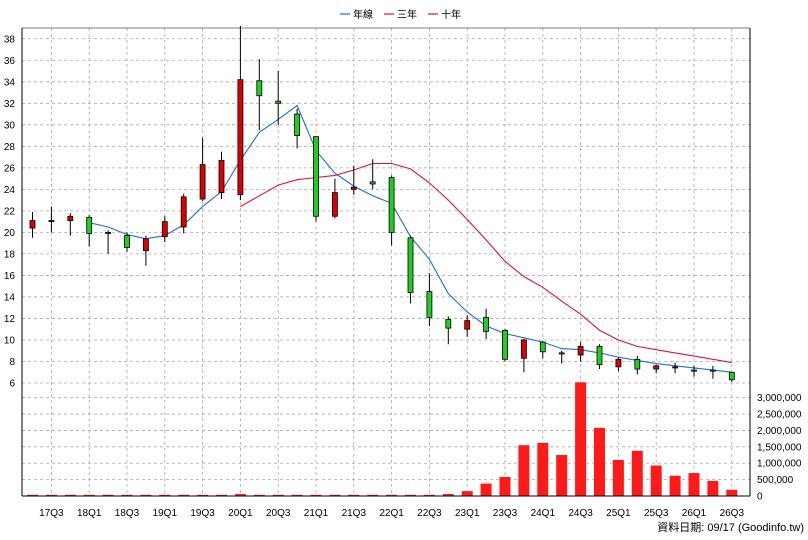 The image size is (808, 540). What do you see at coordinates (10, 254) in the screenshot?
I see `price-tick-label: 18` at bounding box center [10, 254].